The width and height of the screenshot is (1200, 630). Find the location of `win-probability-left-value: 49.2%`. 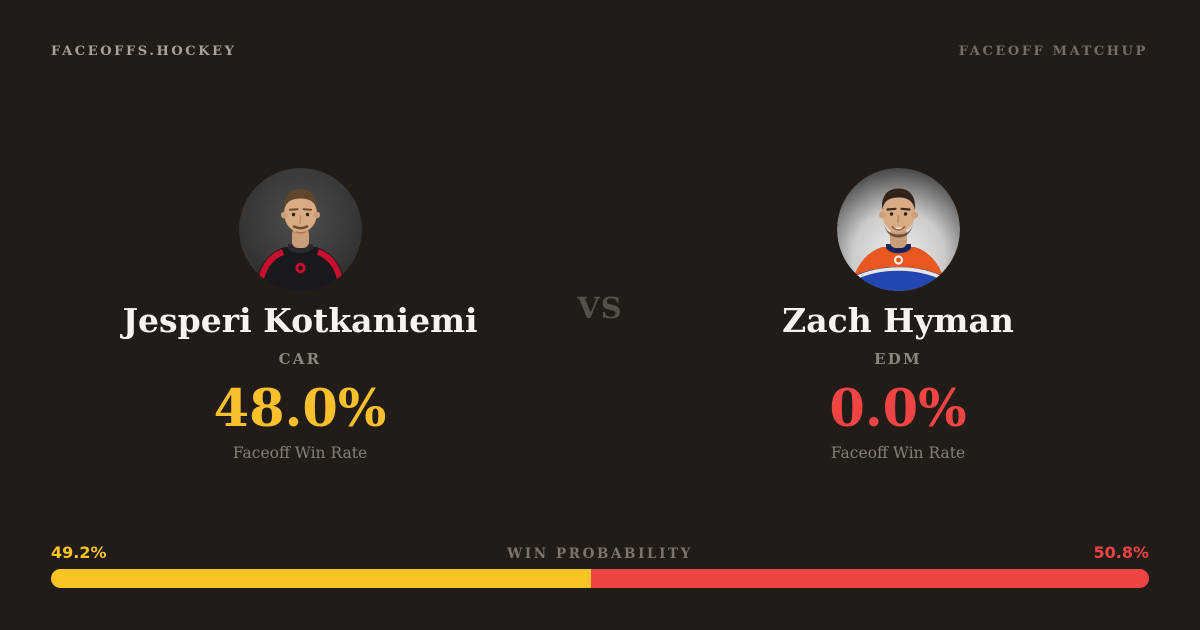

win-probability-left-value: 49.2% is located at coordinates (79, 552).